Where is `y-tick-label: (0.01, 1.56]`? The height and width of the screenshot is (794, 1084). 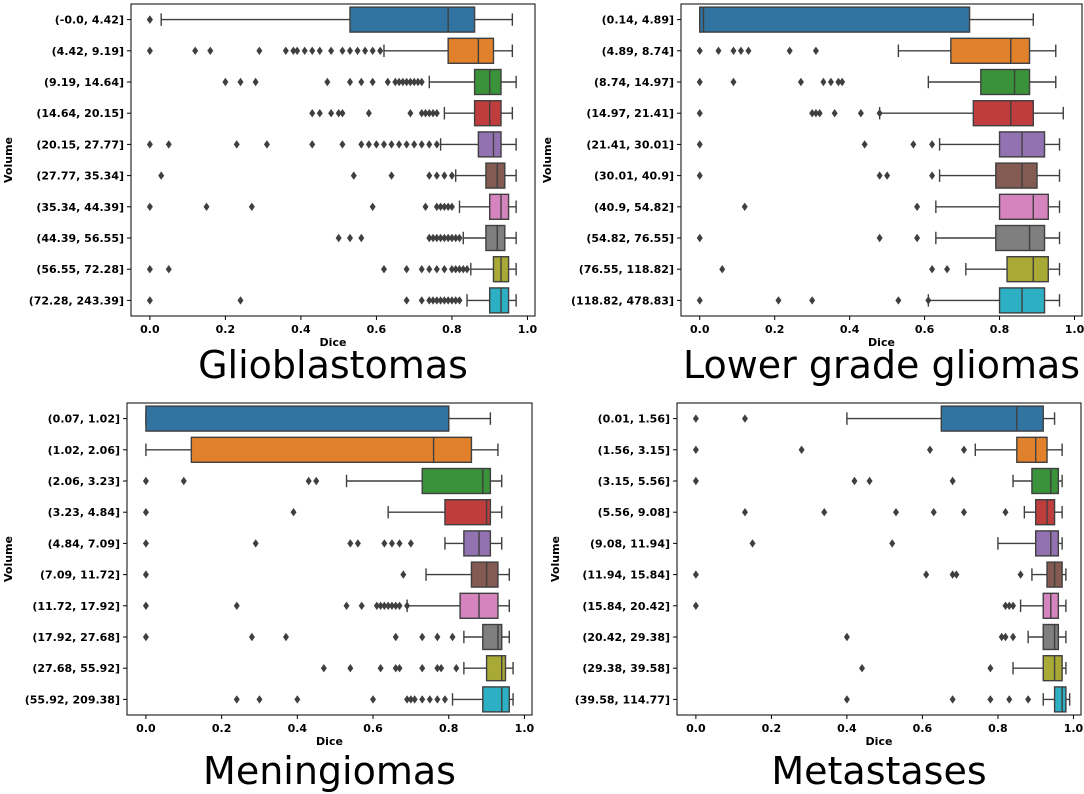
y-tick-label: (0.01, 1.56] is located at coordinates (634, 419).